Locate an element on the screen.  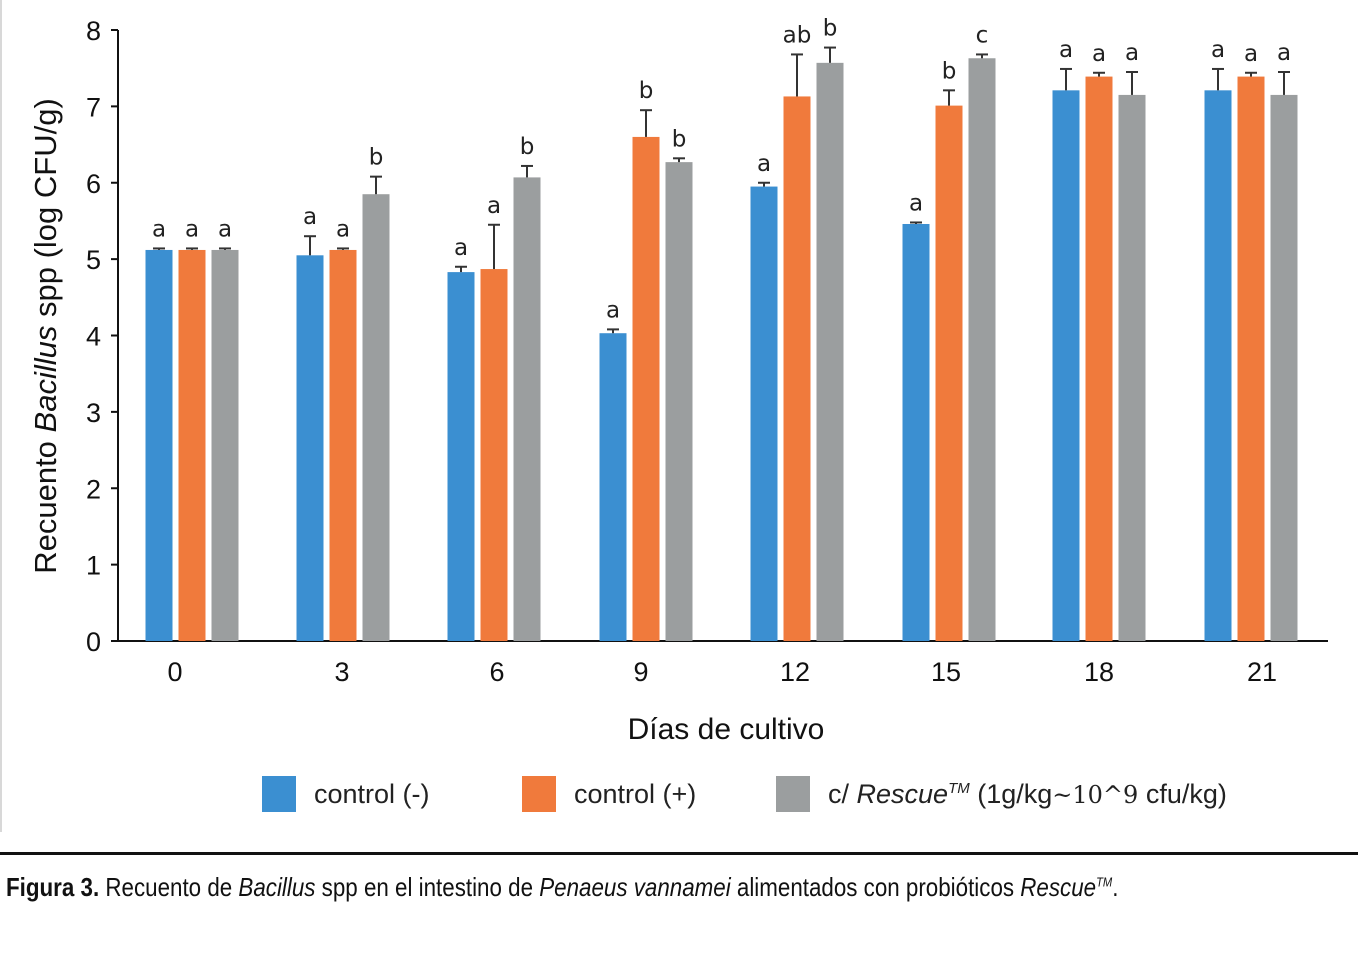
caption-species: Penaeus vannamei is located at coordinates (635, 887).